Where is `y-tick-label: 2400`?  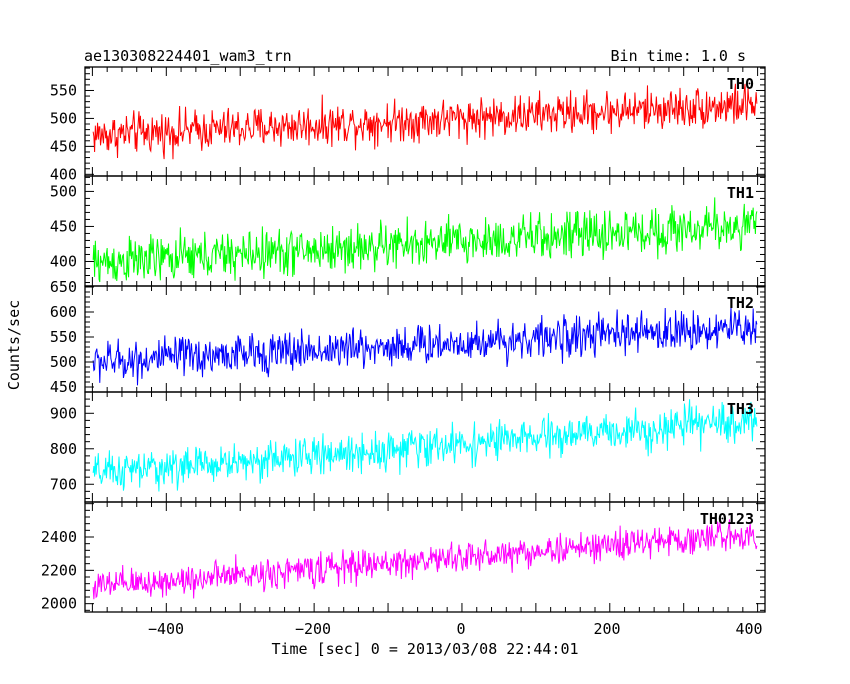 y-tick-label: 2400 is located at coordinates (59, 537).